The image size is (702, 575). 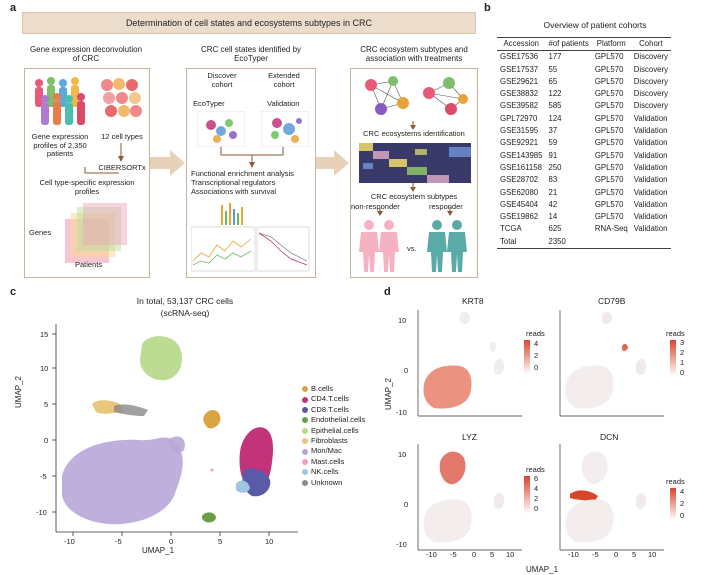 I want to click on cluster-endothelial, so click(x=209, y=517).